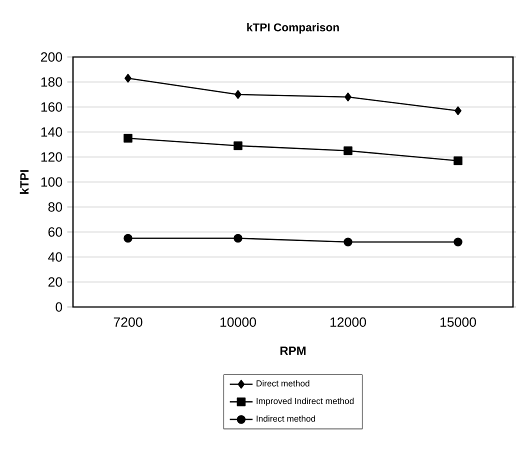 The height and width of the screenshot is (449, 516). I want to click on legend-label: Direct method, so click(283, 383).